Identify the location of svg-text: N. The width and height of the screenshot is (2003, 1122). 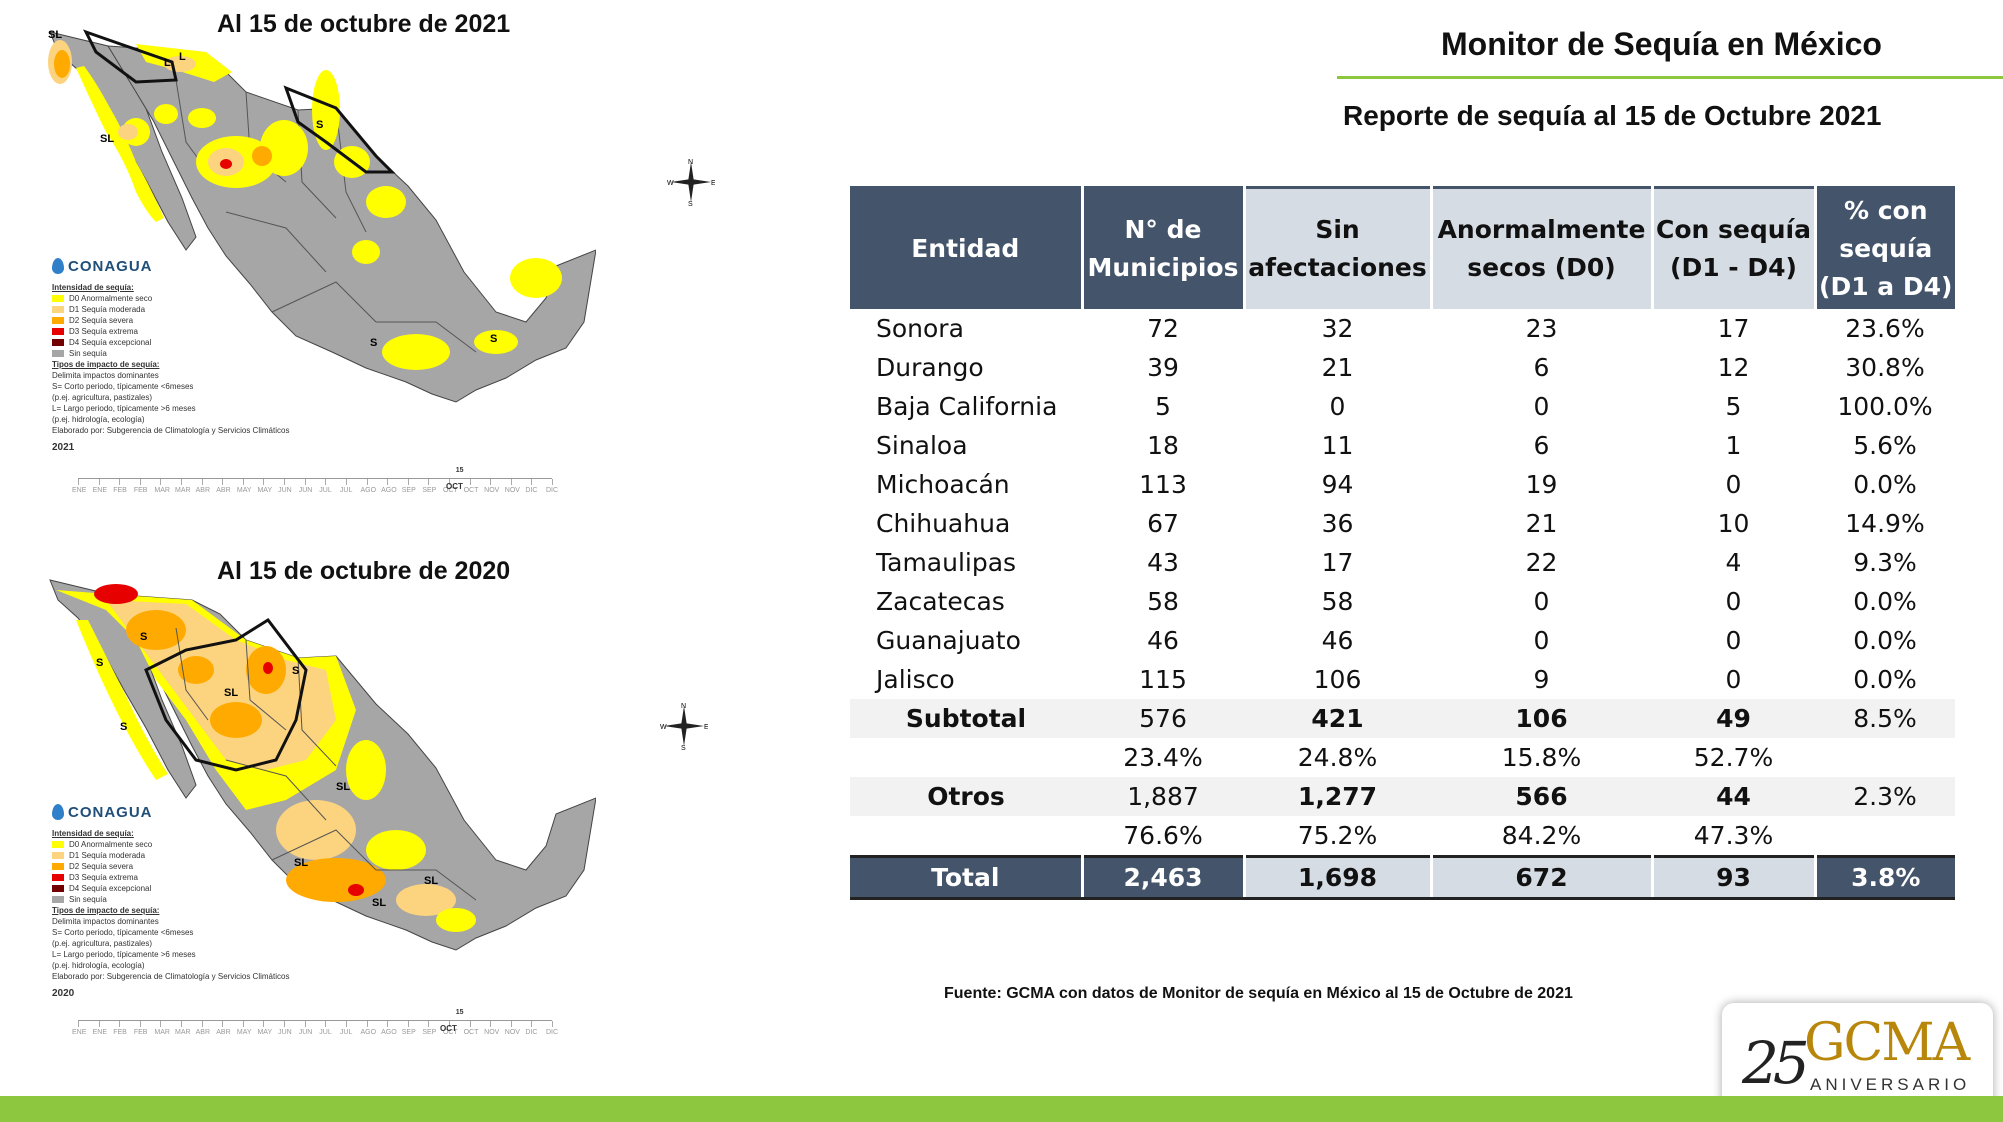
(683, 706).